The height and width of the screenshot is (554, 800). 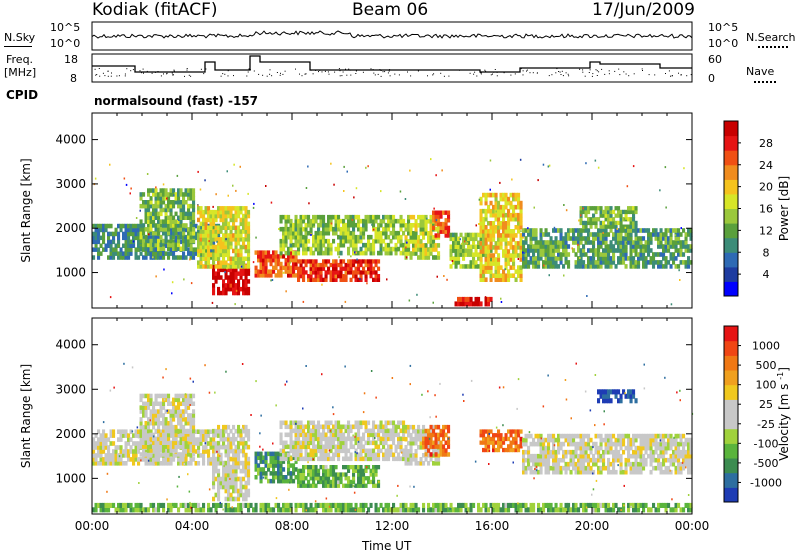 What do you see at coordinates (765, 82) in the screenshot?
I see `nave-legend-line` at bounding box center [765, 82].